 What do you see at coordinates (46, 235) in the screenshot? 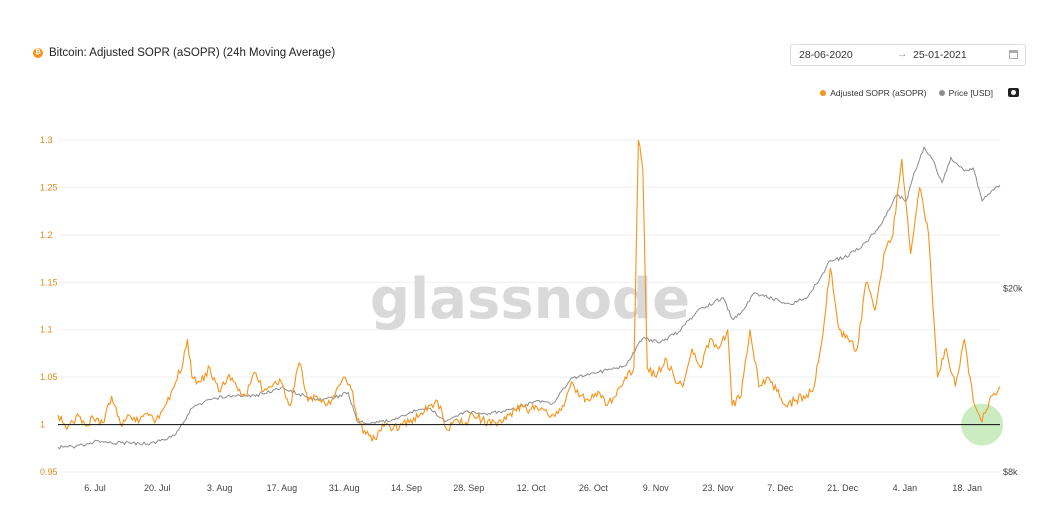
I see `y-tick-label-left: 1.2` at bounding box center [46, 235].